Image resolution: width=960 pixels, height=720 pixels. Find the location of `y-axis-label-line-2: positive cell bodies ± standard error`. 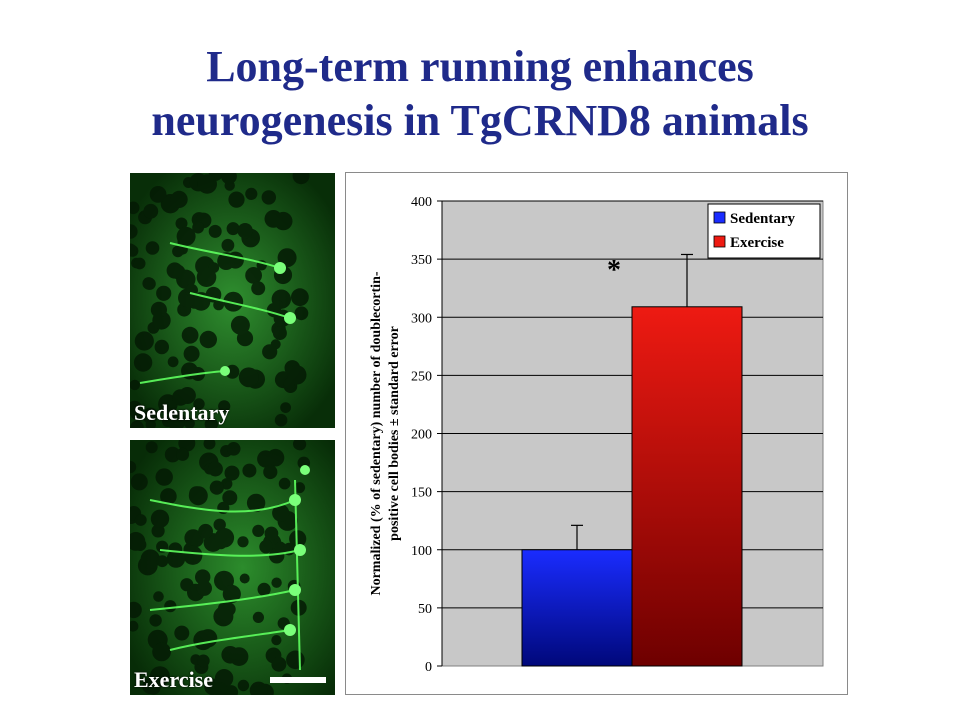

y-axis-label-line-2: positive cell bodies ± standard error is located at coordinates (394, 433).